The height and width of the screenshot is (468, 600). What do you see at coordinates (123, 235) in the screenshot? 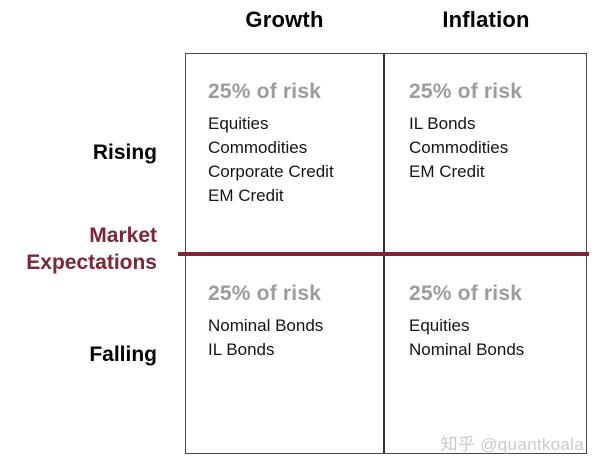
I see `axis-label-line1: Market` at bounding box center [123, 235].